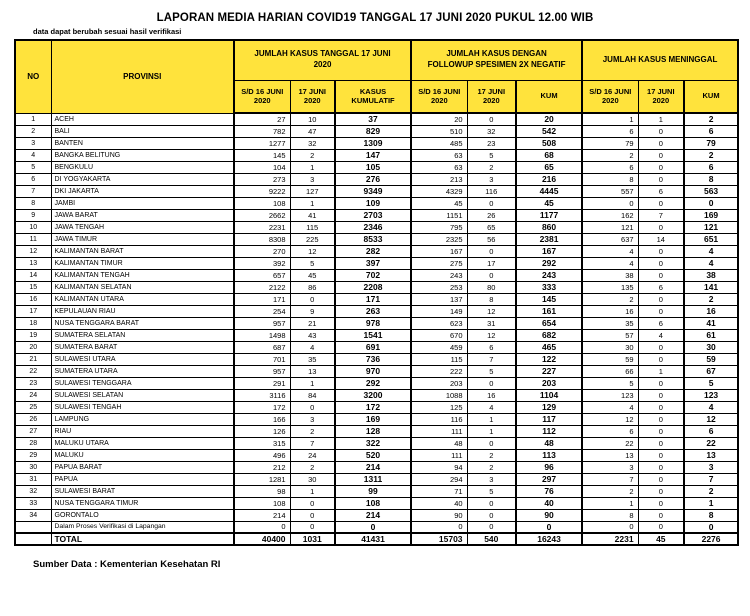 This screenshot has height=616, width=750. What do you see at coordinates (372, 323) in the screenshot?
I see `value-cell: 978` at bounding box center [372, 323].